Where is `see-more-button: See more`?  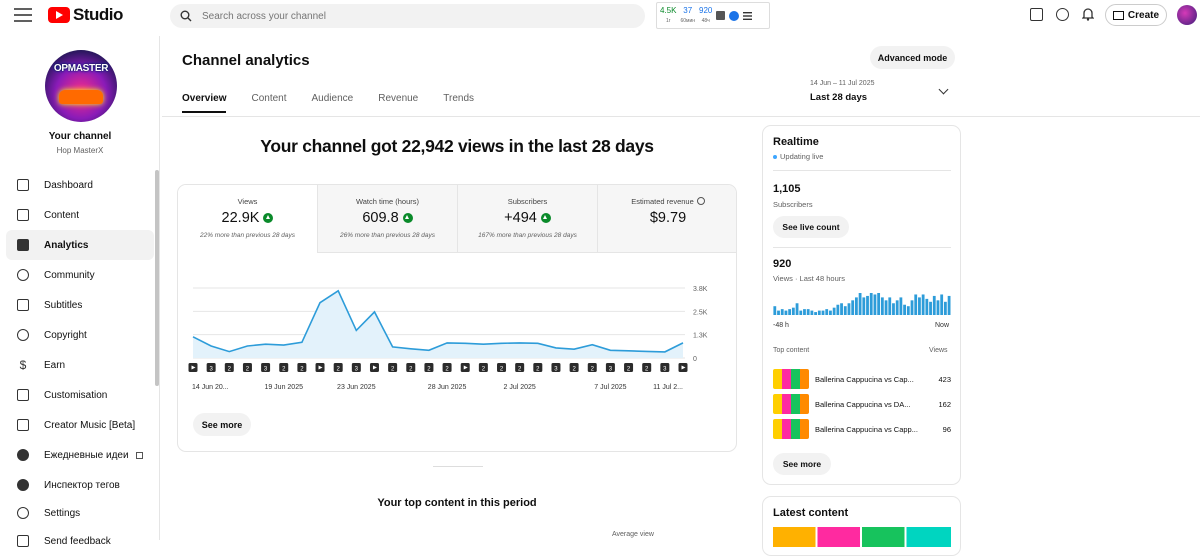 see-more-button: See more is located at coordinates (222, 424).